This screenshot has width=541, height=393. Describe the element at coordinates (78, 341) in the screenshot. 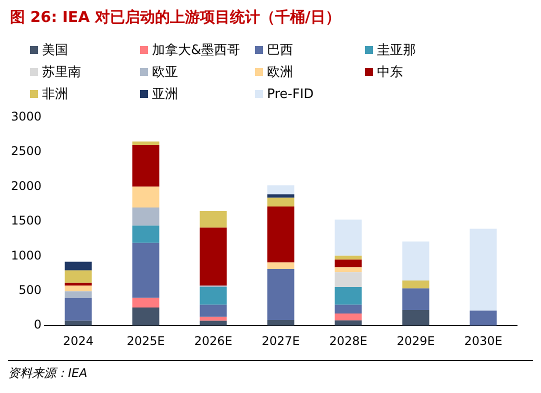

I see `x-tick-label: 2024` at that location.